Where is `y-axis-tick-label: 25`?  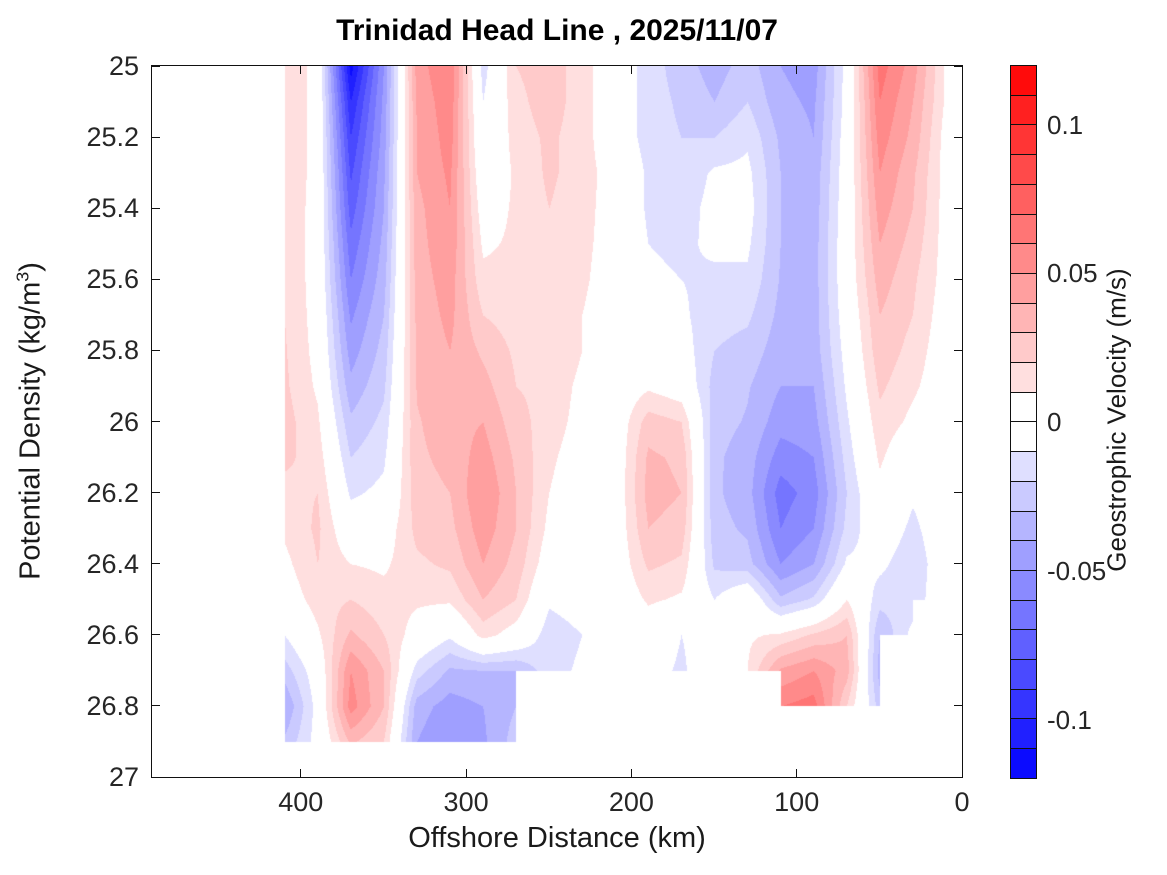 y-axis-tick-label: 25 is located at coordinates (123, 66).